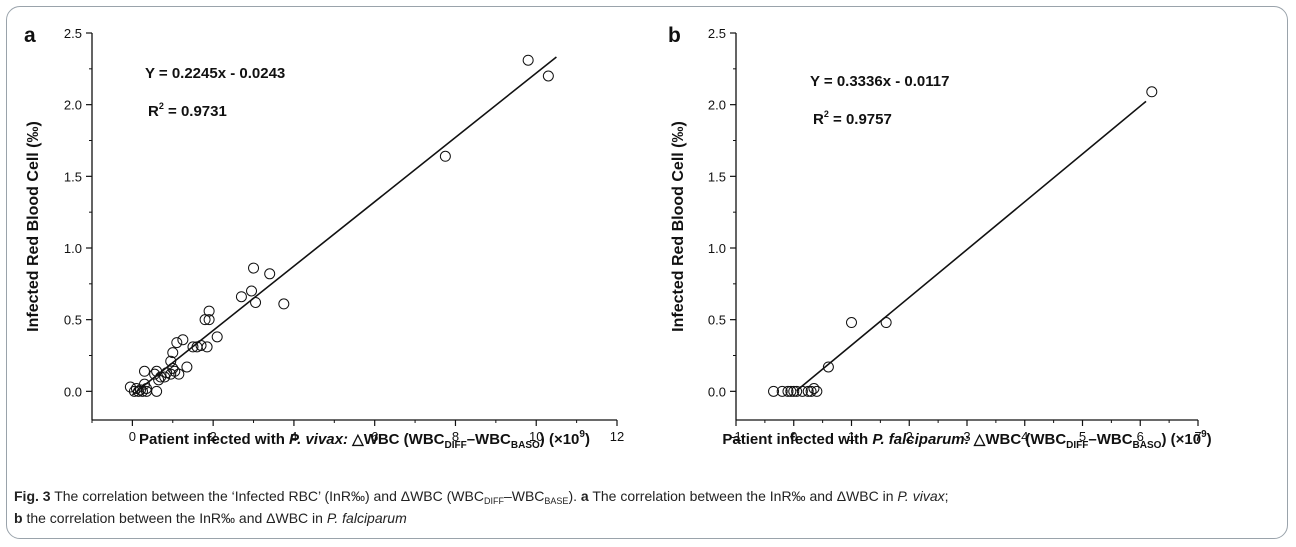 This screenshot has height=547, width=1296. Describe the element at coordinates (736, 436) in the screenshot. I see `x-tick-label: -1` at that location.